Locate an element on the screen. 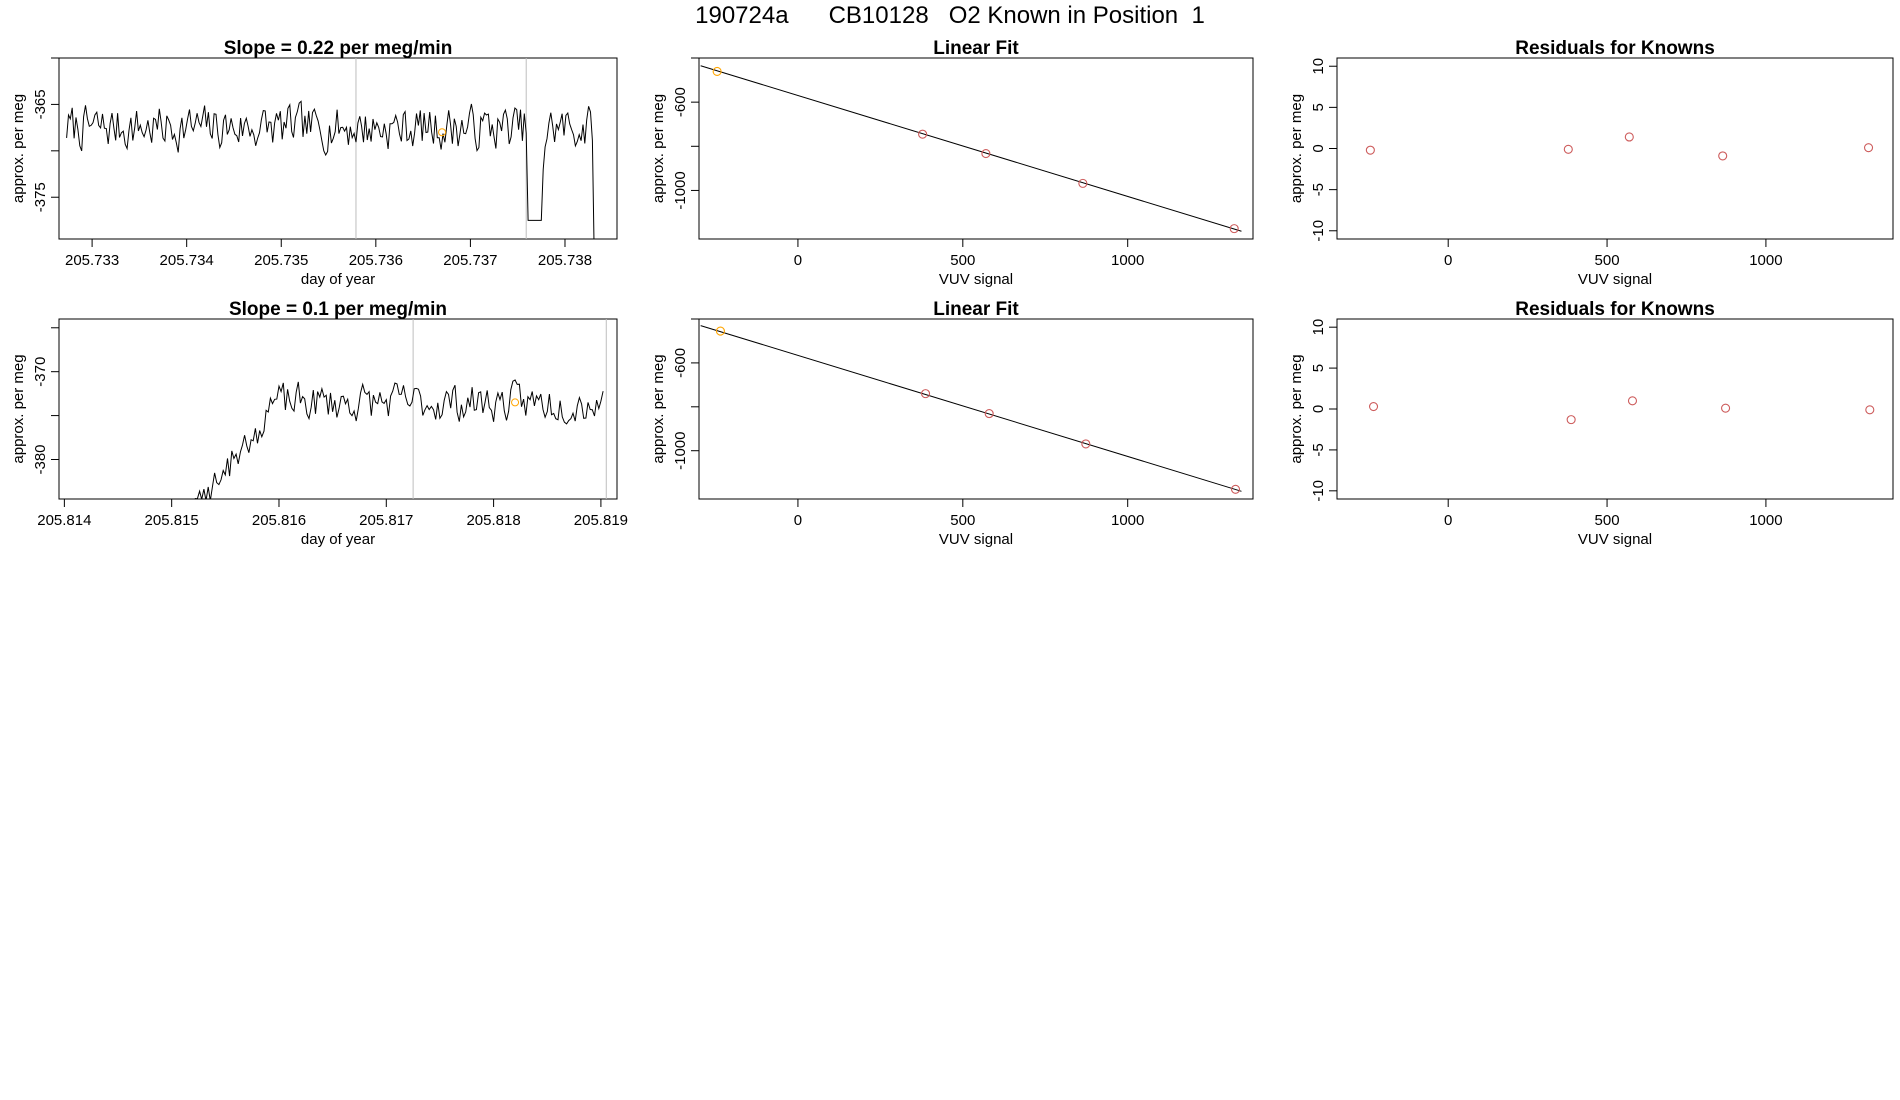 The height and width of the screenshot is (1100, 1900). title-description: O2 Known in Position 1 is located at coordinates (1076, 15).